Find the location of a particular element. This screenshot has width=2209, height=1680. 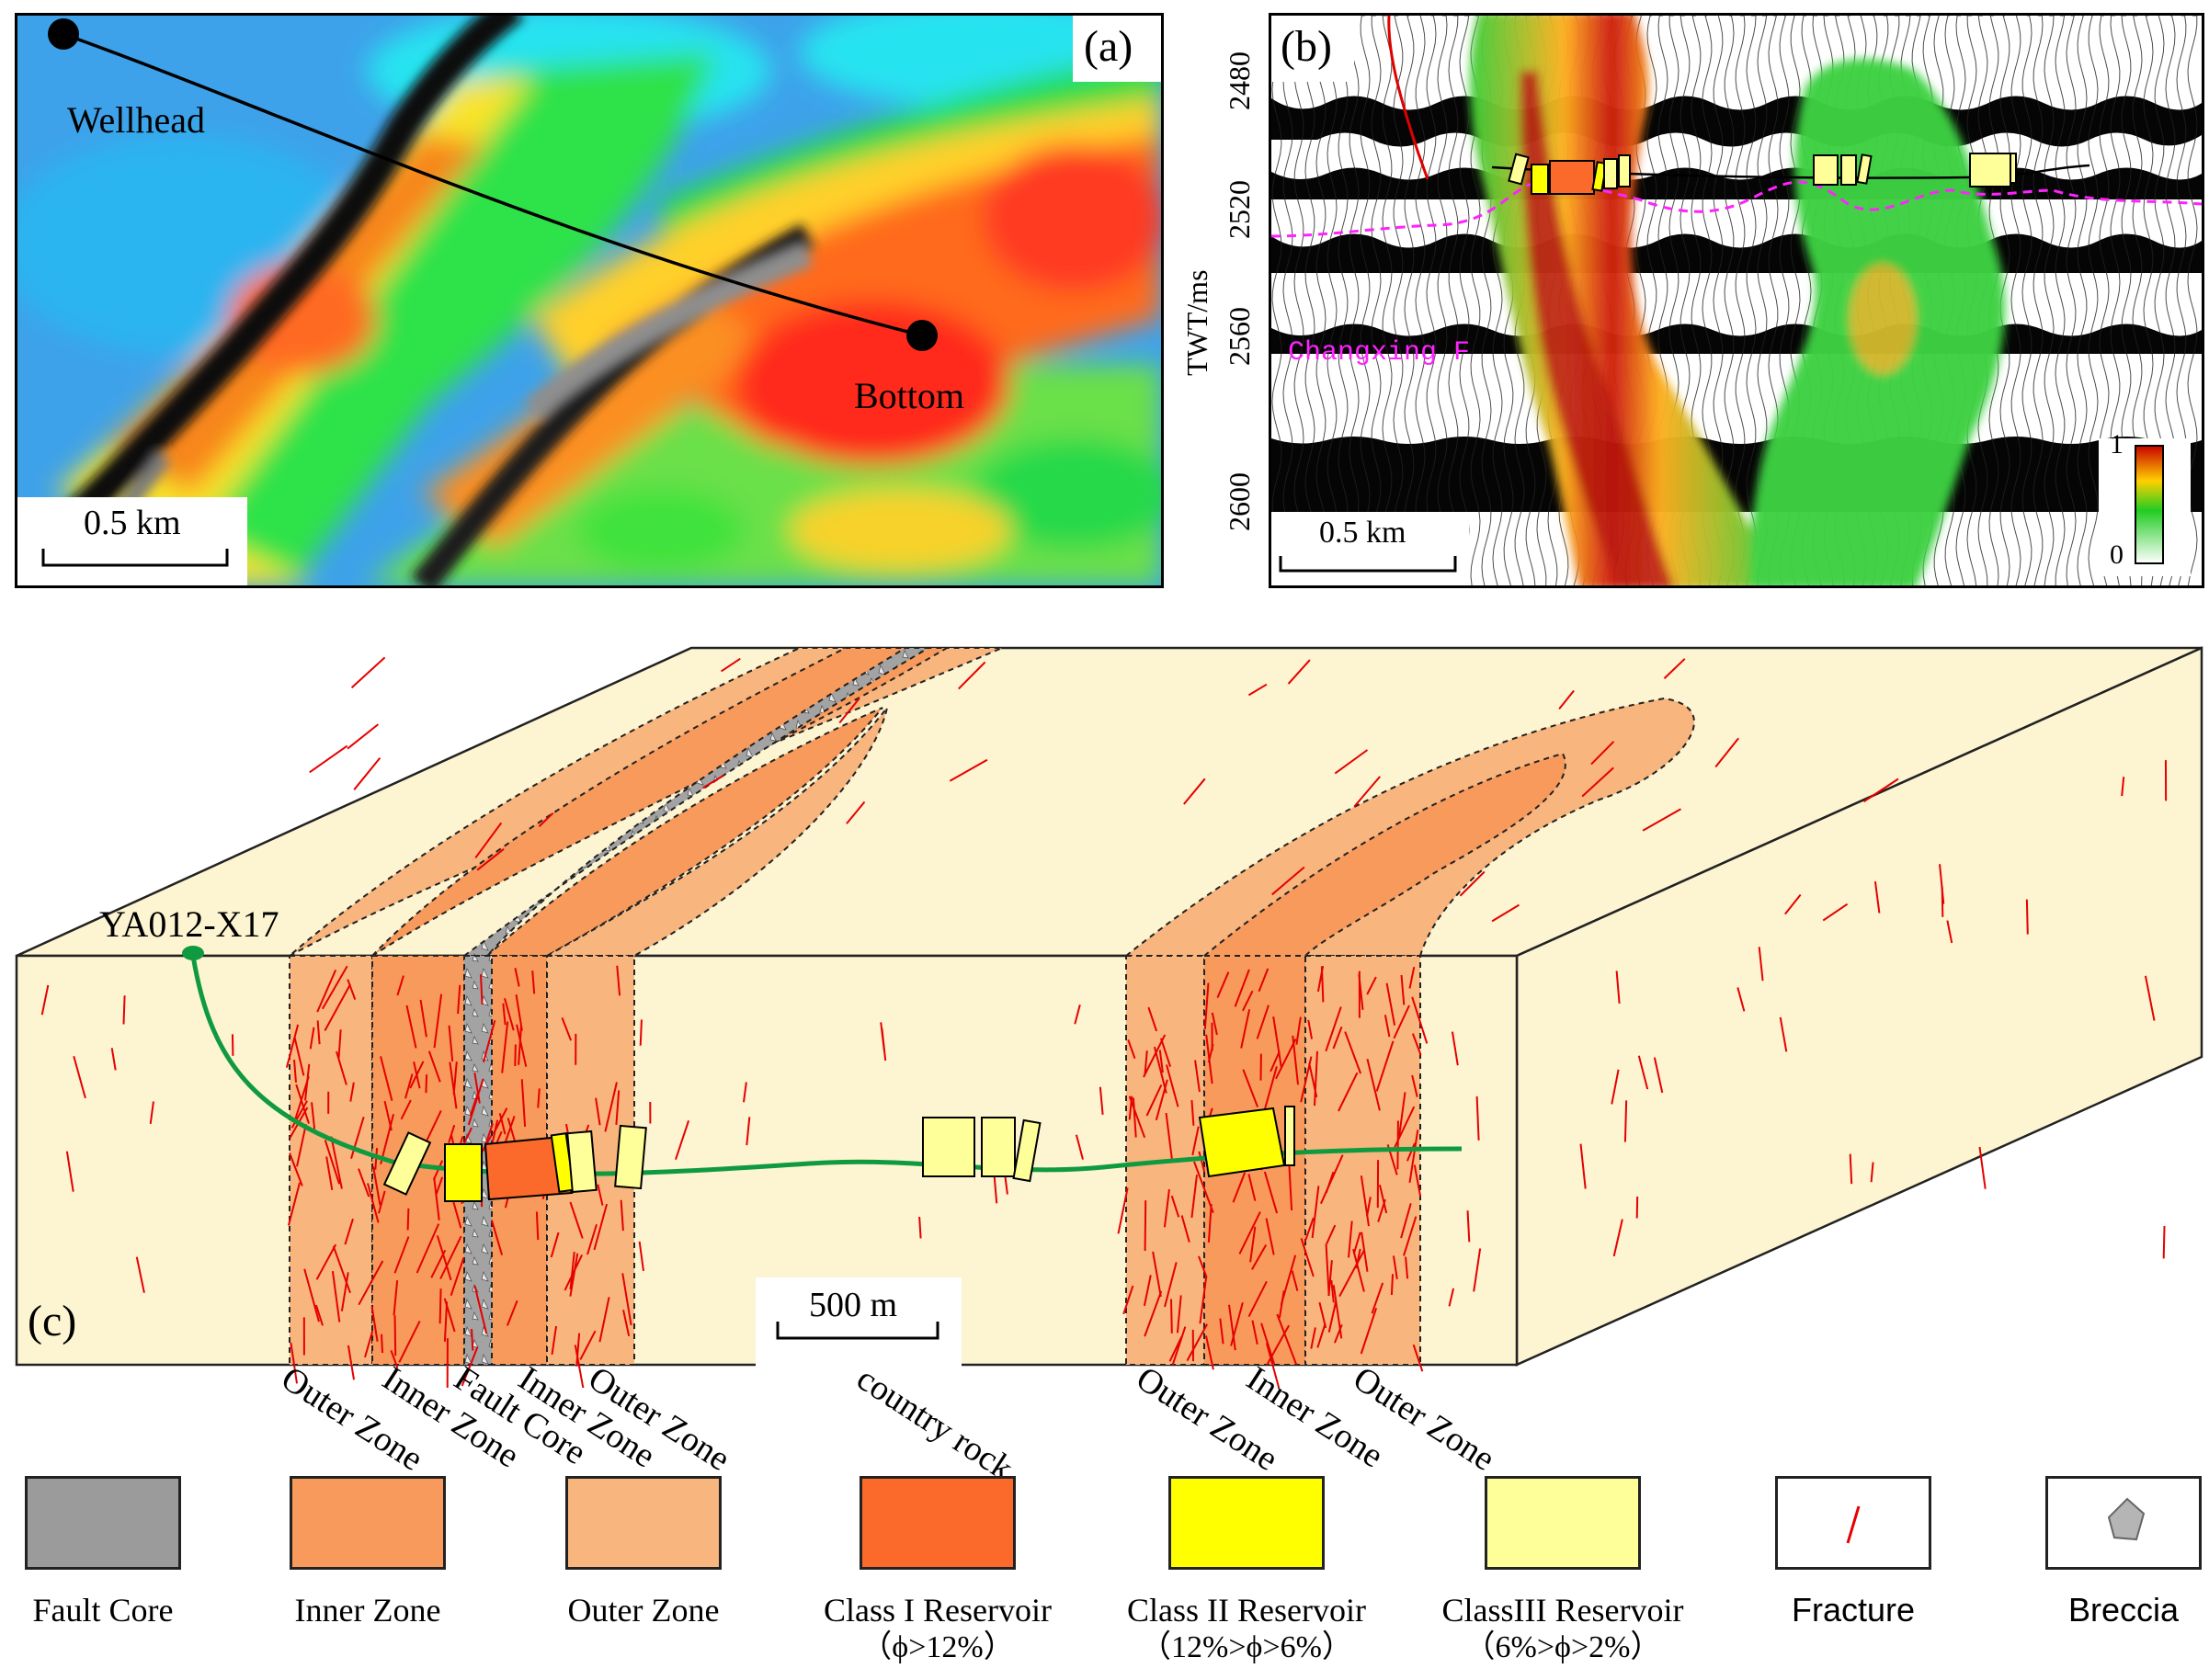

scale-bar is located at coordinates (135, 558).